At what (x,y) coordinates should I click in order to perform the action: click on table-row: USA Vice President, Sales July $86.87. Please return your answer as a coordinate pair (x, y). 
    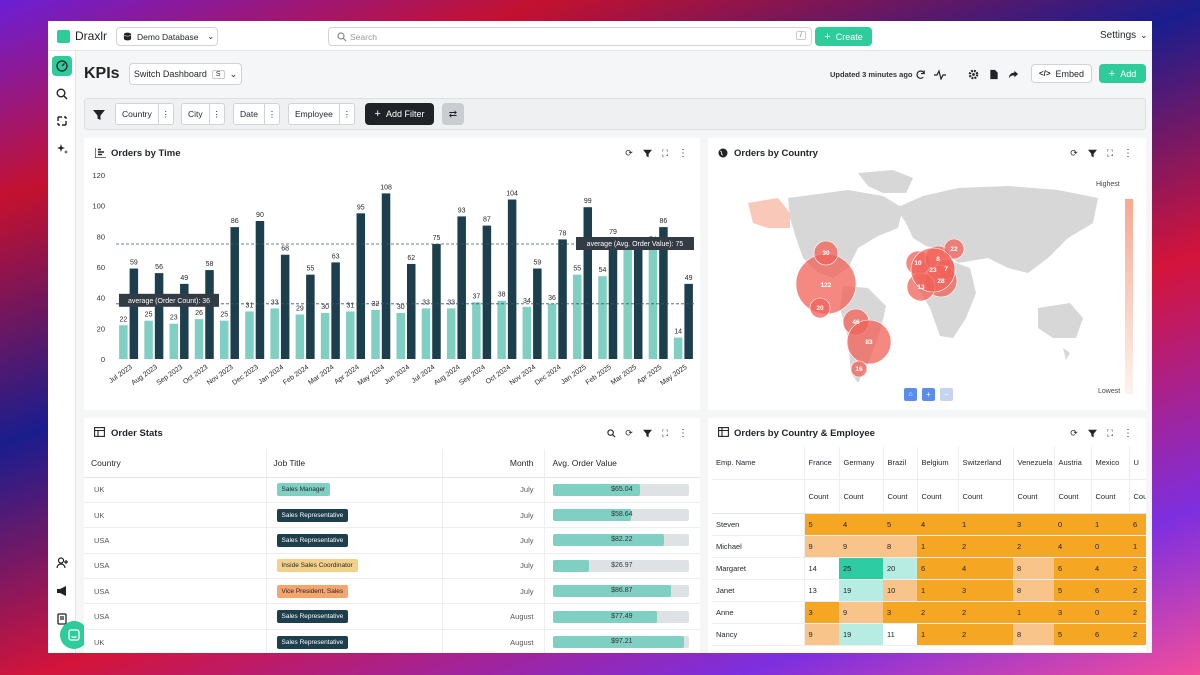
    Looking at the image, I should click on (392, 591).